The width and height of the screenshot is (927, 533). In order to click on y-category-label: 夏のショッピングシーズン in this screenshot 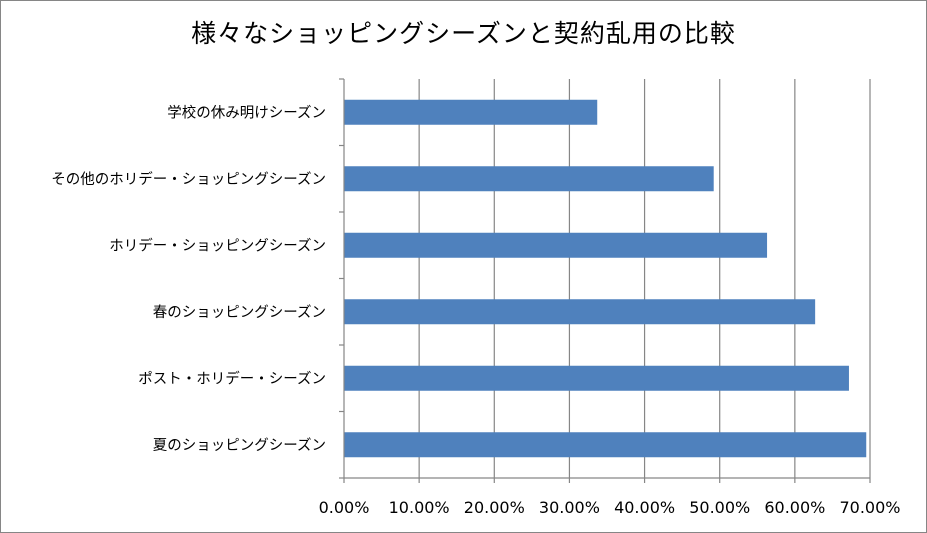, I will do `click(239, 445)`.